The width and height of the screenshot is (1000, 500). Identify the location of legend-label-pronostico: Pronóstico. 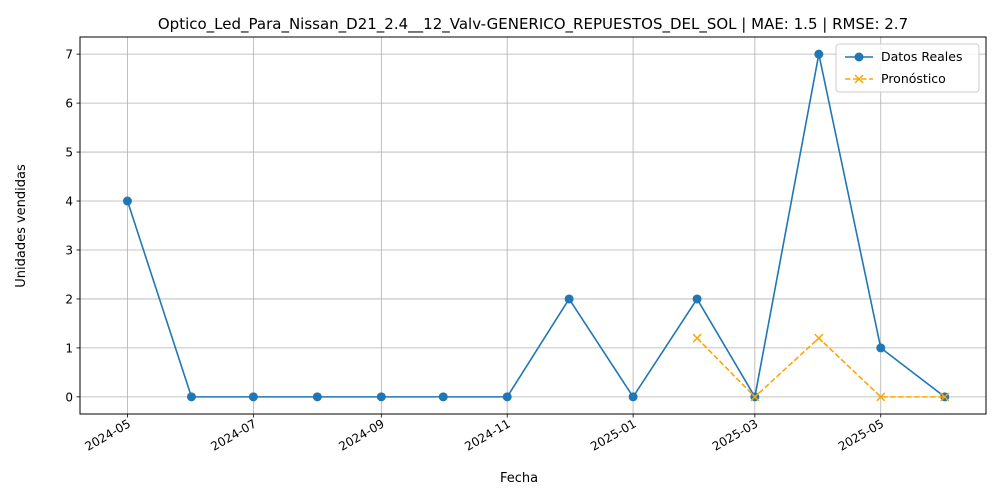
(913, 78).